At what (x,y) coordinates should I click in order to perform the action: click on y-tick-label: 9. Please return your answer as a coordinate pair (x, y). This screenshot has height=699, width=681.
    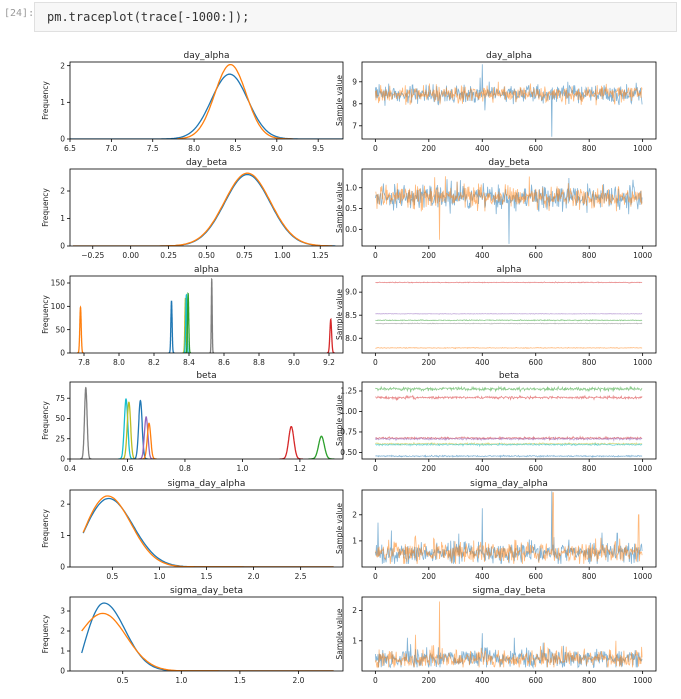
    Looking at the image, I should click on (354, 81).